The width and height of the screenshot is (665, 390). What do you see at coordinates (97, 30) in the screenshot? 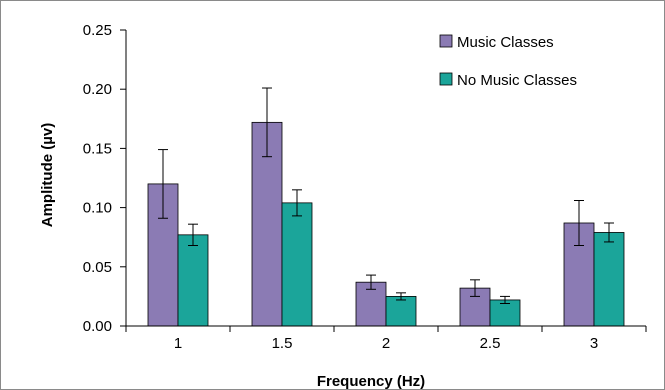
I see `y-tick-label: 0.25` at bounding box center [97, 30].